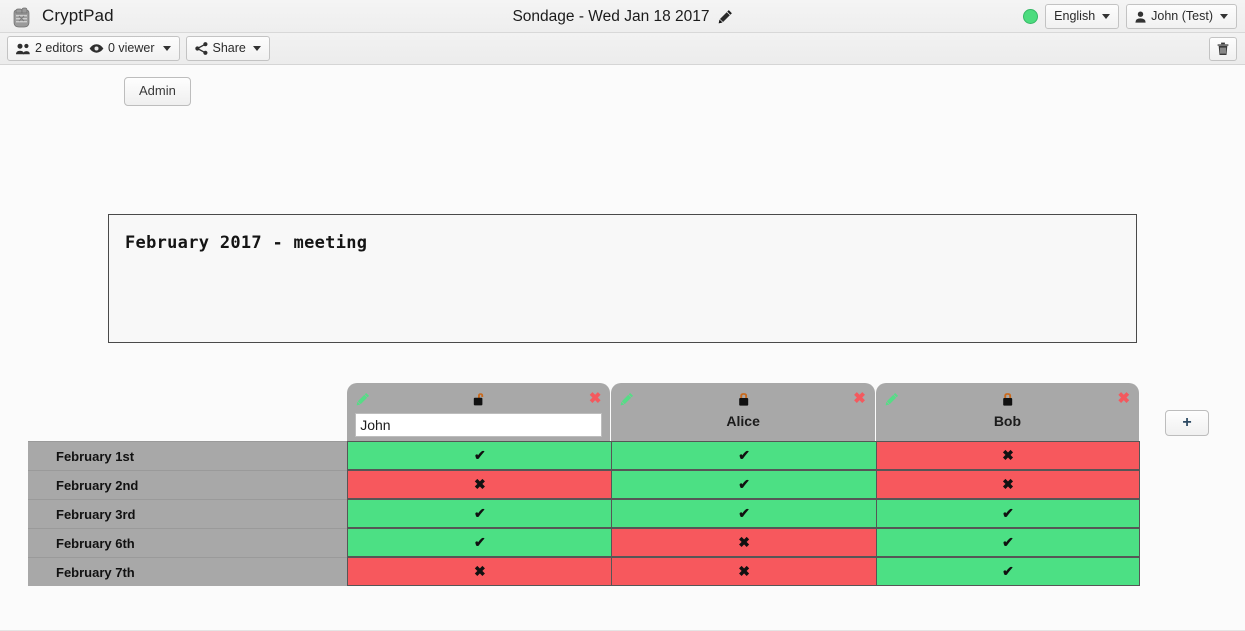  I want to click on poll-column-header-inner: ✖ Bob, so click(1007, 412).